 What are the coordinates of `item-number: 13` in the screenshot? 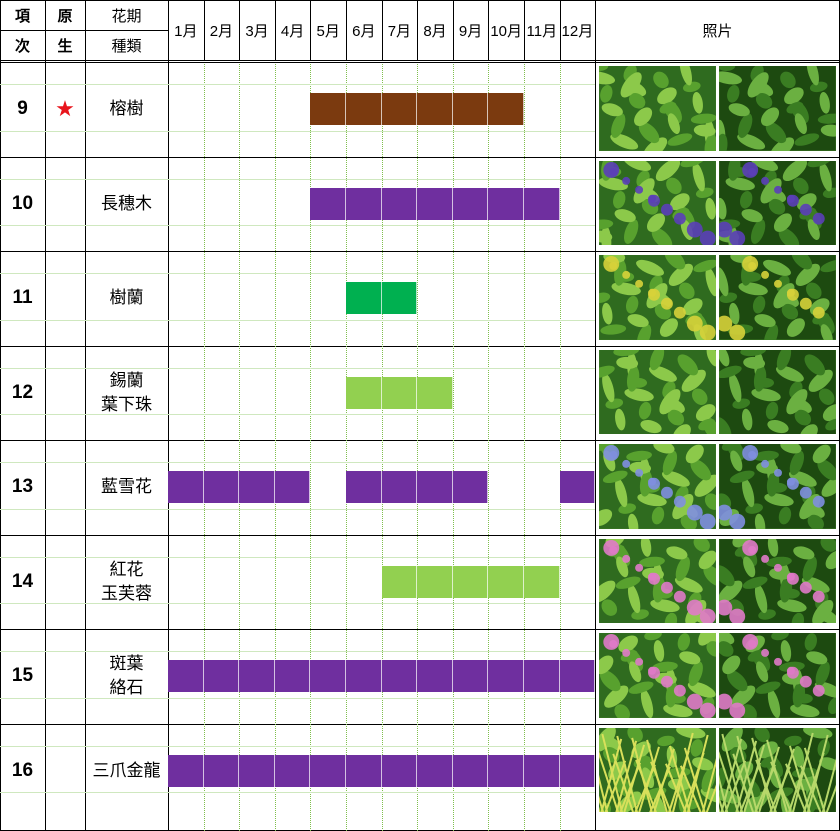 It's located at (22, 487).